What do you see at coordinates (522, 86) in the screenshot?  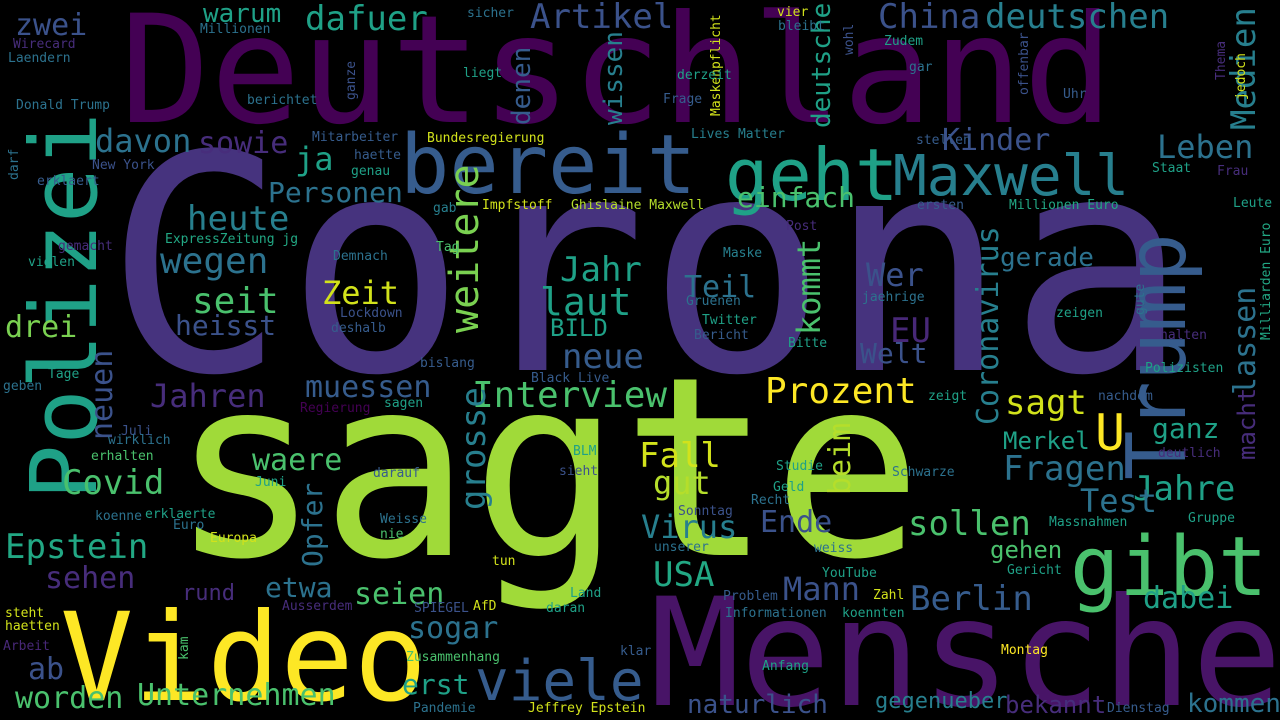 I see `word-denen: denen` at bounding box center [522, 86].